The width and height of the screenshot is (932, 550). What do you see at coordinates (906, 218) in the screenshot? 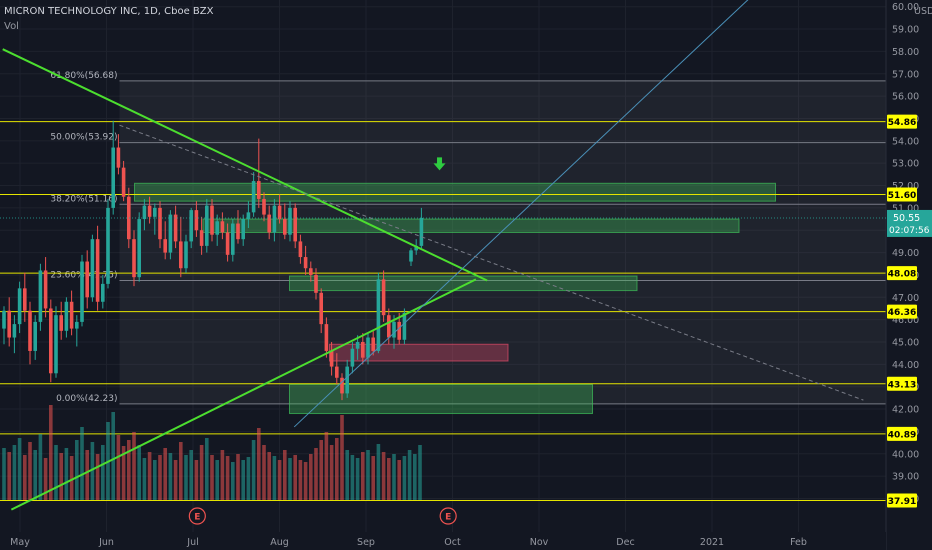
I see `last-price-value: 50.55` at bounding box center [906, 218].